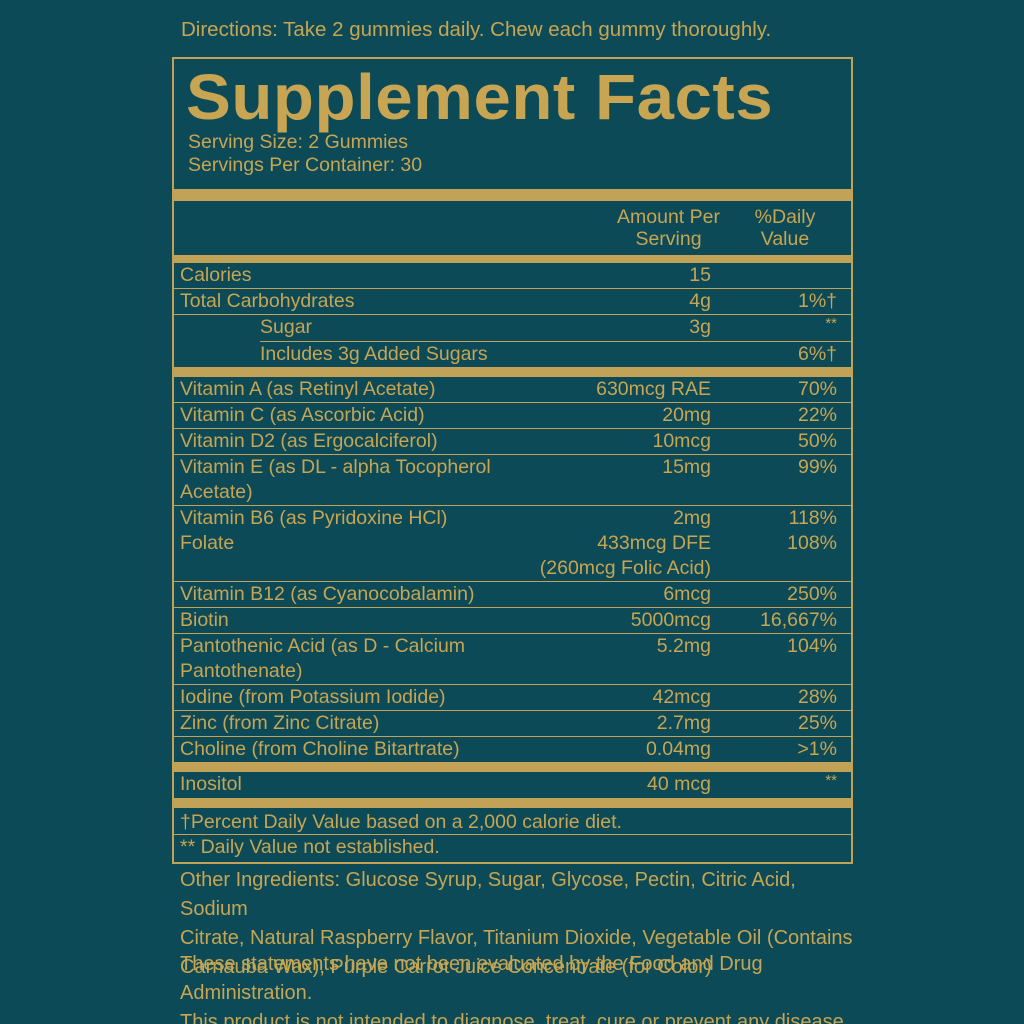 The width and height of the screenshot is (1024, 1024). What do you see at coordinates (512, 492) in the screenshot?
I see `table-row: Acetate)` at bounding box center [512, 492].